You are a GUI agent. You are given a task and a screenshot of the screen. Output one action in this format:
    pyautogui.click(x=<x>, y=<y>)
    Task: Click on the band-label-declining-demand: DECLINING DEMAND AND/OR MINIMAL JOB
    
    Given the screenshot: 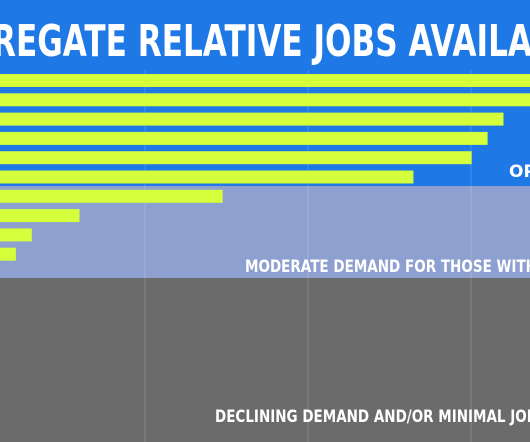 What is the action you would take?
    pyautogui.click(x=372, y=417)
    